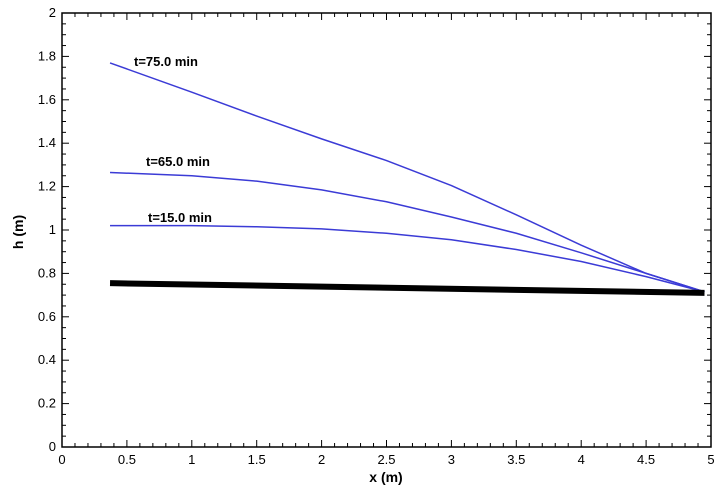 The height and width of the screenshot is (488, 726). What do you see at coordinates (18, 232) in the screenshot?
I see `y-axis-title: h (m)` at bounding box center [18, 232].